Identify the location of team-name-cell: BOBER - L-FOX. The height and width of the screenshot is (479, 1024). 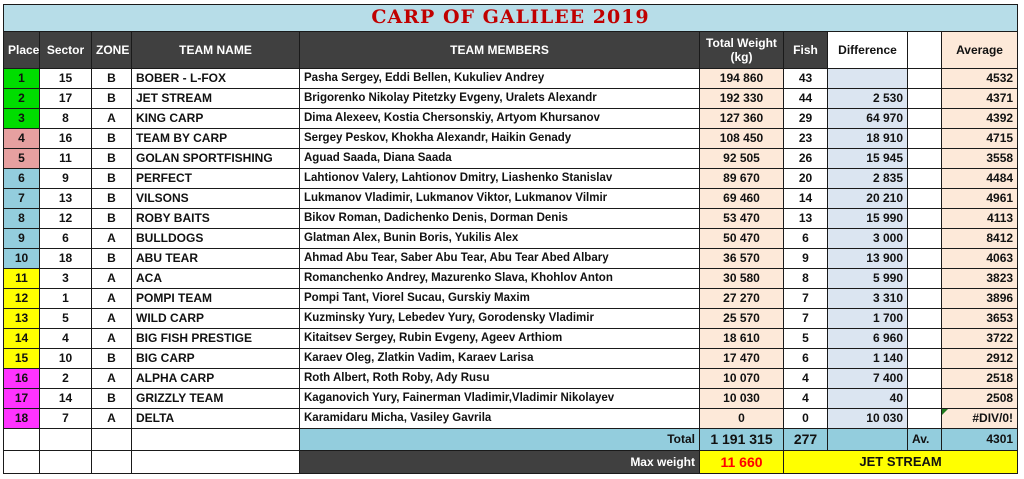
(215, 78).